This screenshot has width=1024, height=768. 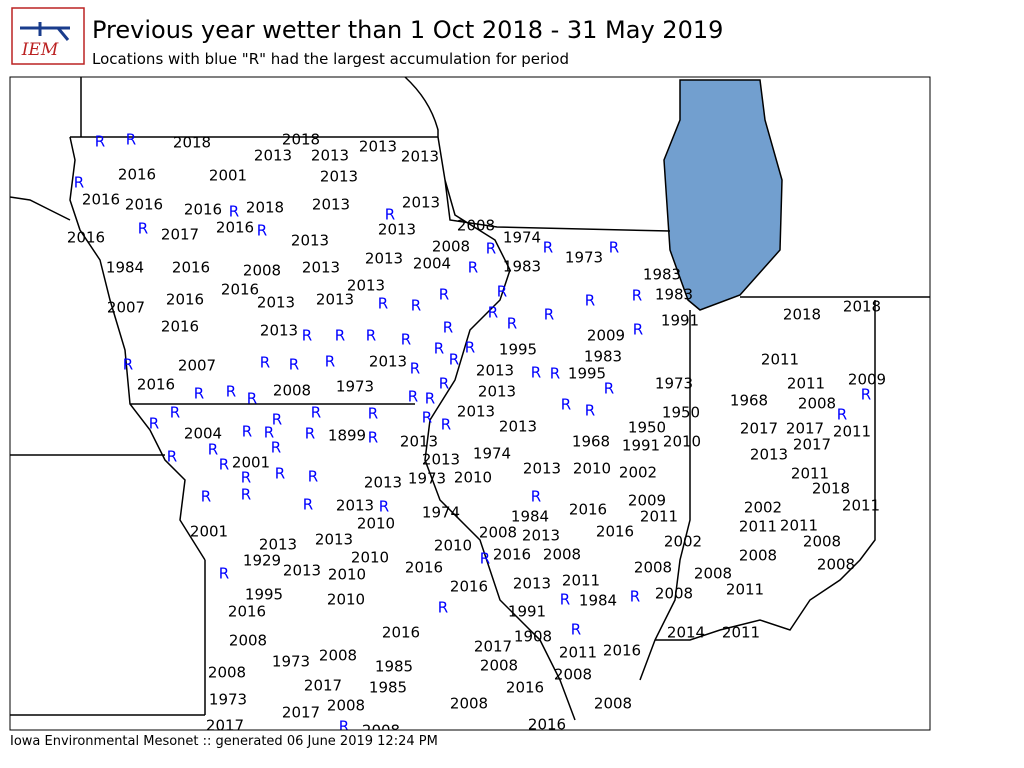 I want to click on logo-icon, so click(x=45, y=31).